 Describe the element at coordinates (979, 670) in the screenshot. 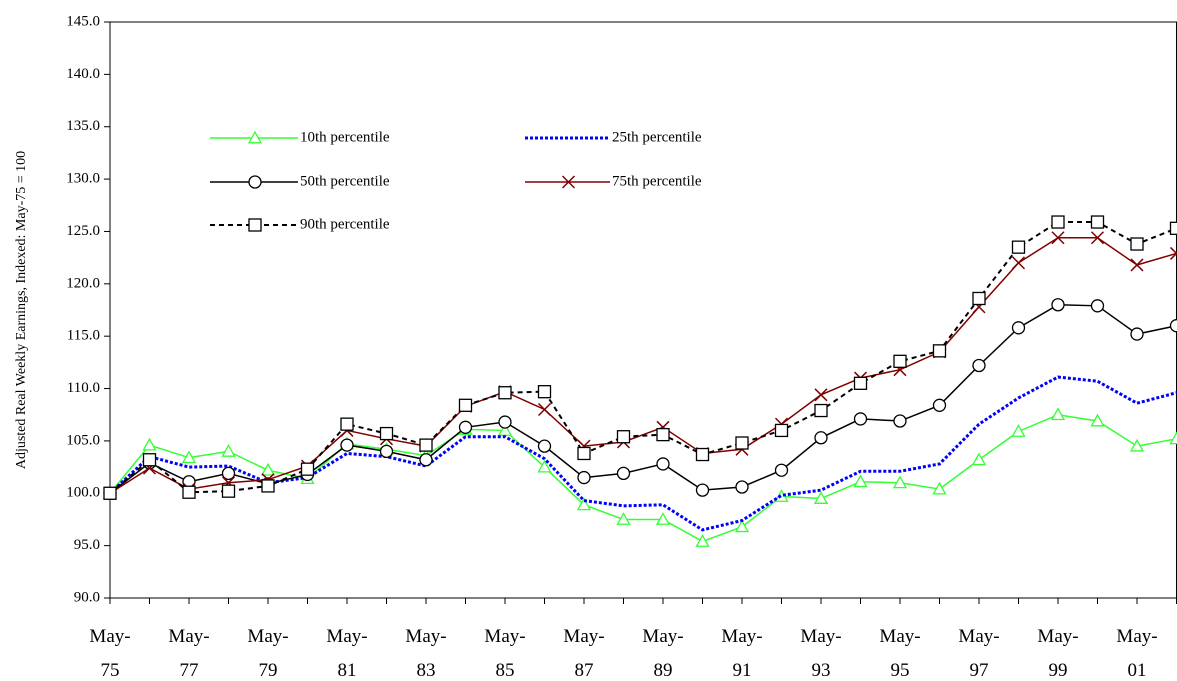

I see `x-tick-label-part: 97` at that location.